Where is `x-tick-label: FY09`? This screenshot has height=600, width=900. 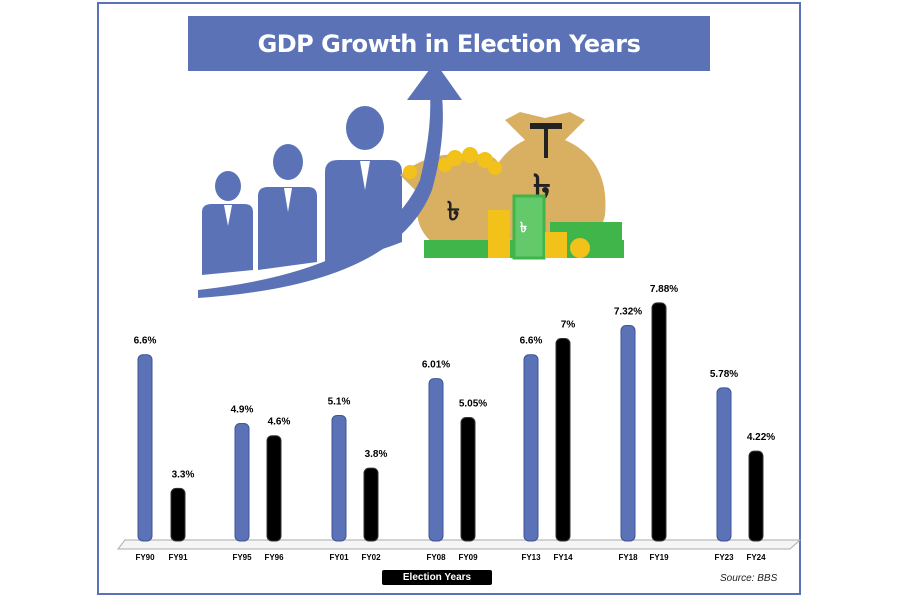 x-tick-label: FY09 is located at coordinates (468, 557).